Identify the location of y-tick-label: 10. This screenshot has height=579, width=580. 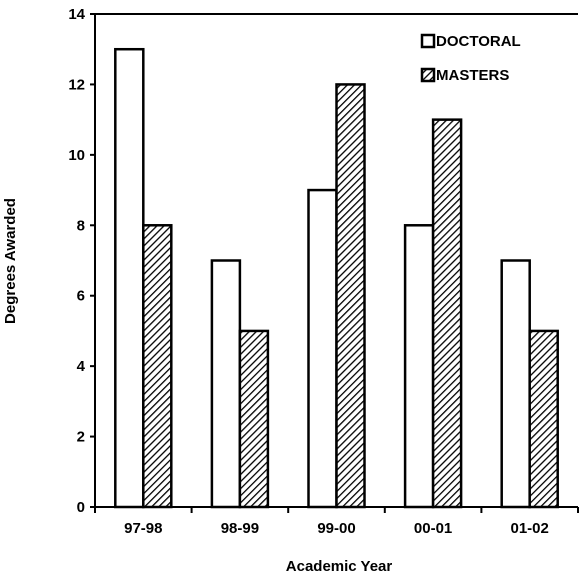
(76, 155).